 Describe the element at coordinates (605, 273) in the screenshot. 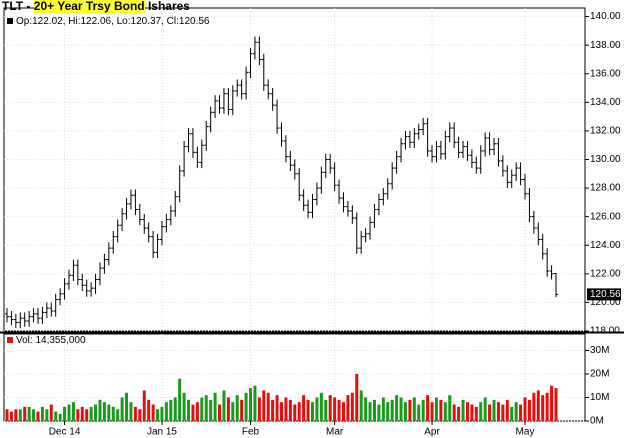

I see `y-tick-label: 122.00` at that location.